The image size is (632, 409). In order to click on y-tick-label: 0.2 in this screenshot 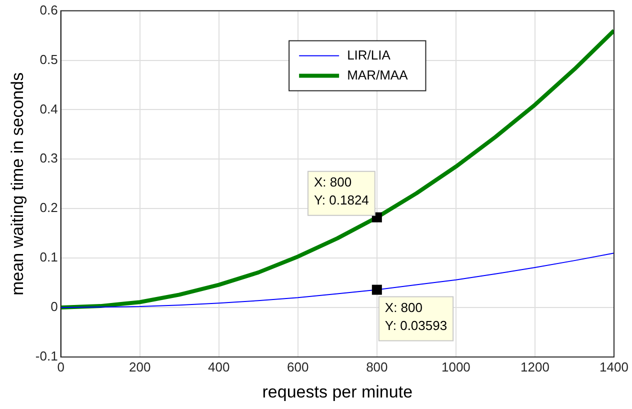, I will do `click(49, 208)`.